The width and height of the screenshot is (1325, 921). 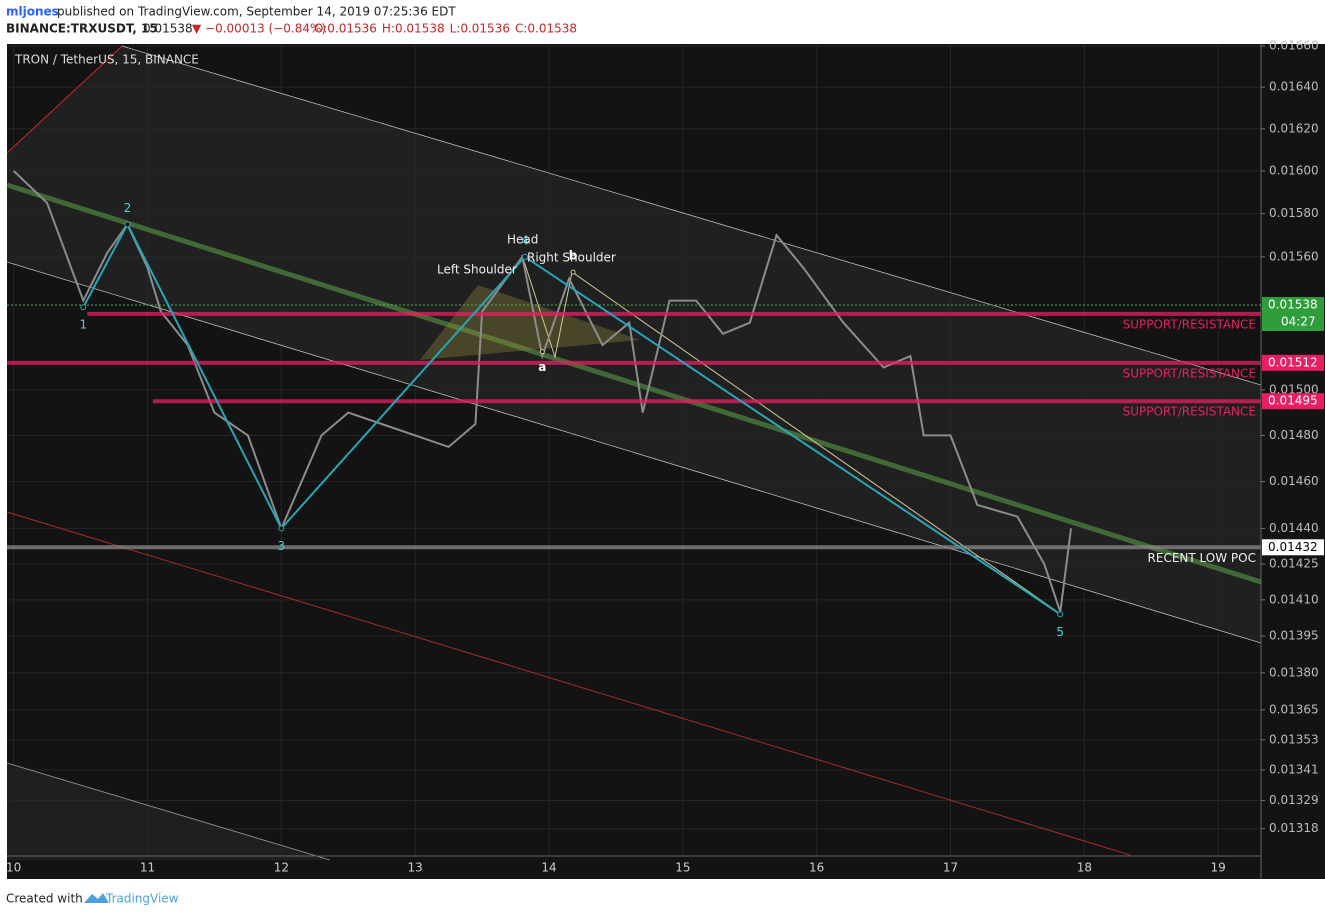 What do you see at coordinates (1294, 563) in the screenshot?
I see `y-tick-label: 0.01425` at bounding box center [1294, 563].